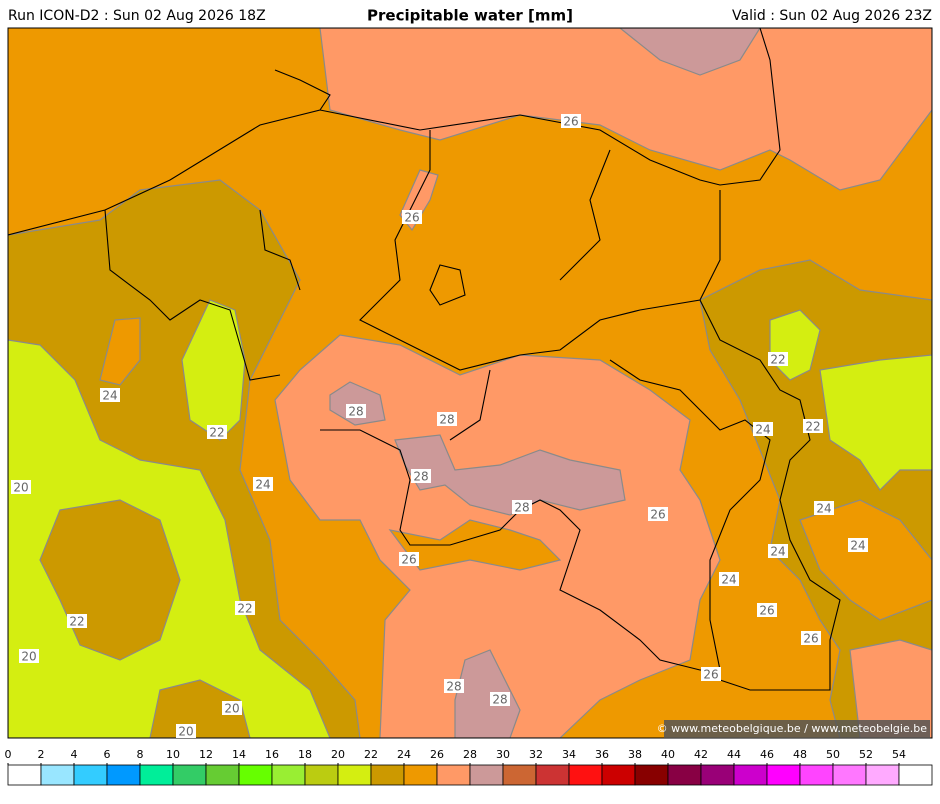  I want to click on colorbar-tick-label: 52, so click(866, 754).